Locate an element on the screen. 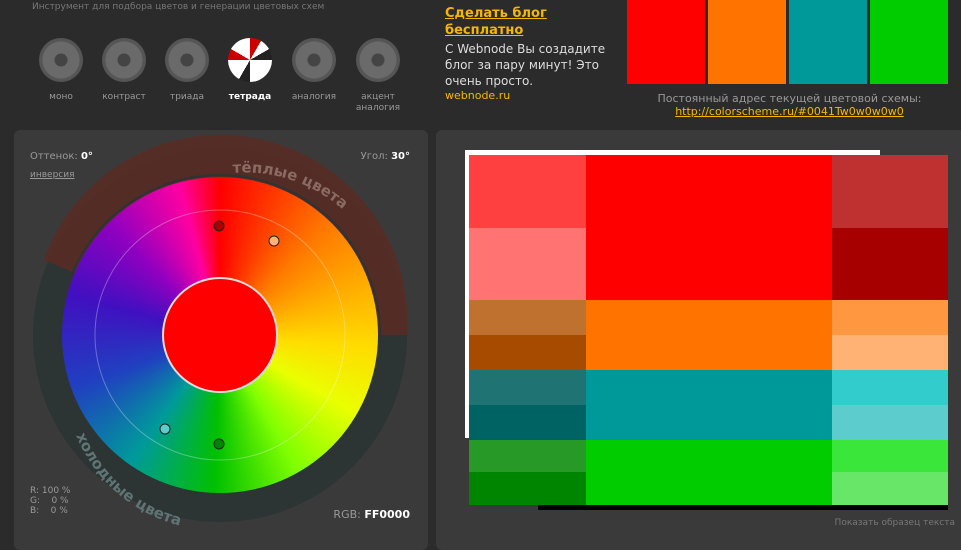 The height and width of the screenshot is (550, 961). mode: триада is located at coordinates (187, 70).